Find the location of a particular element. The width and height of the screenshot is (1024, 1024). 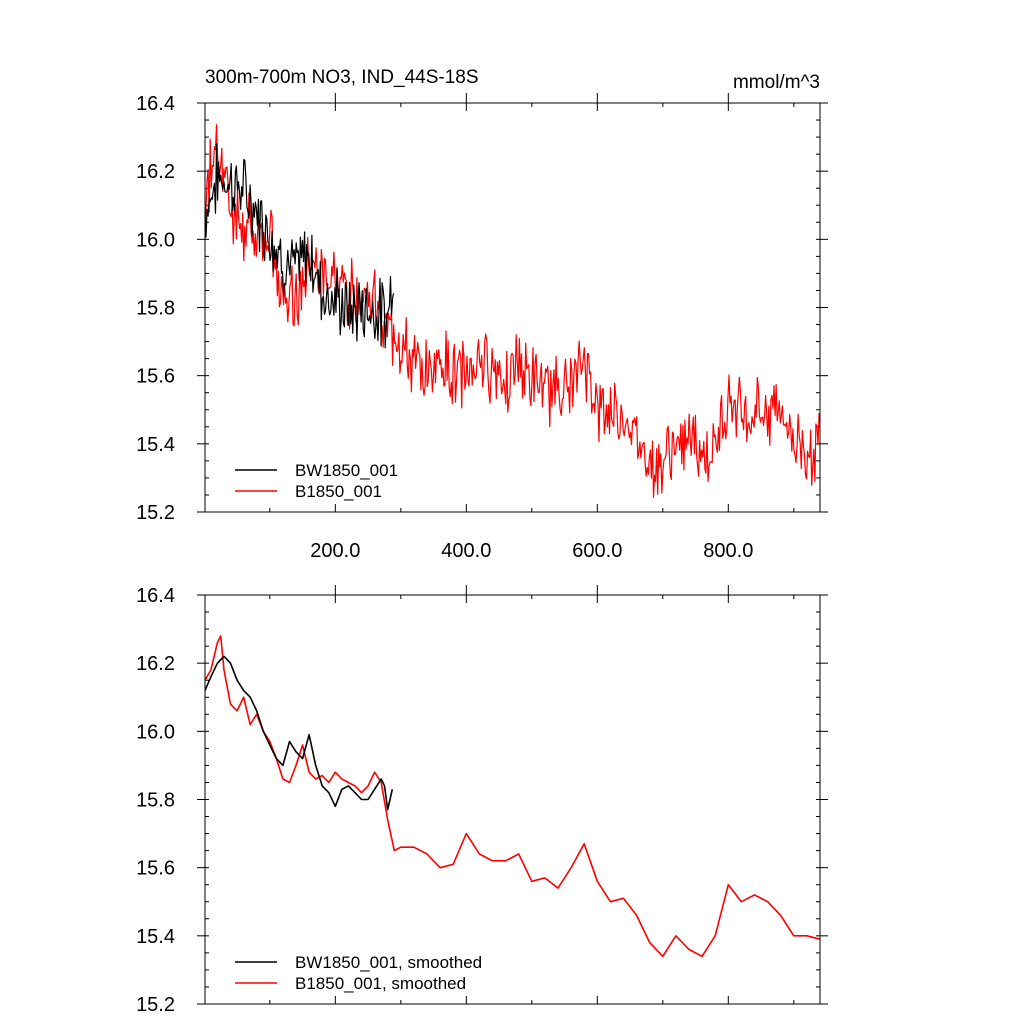

legend-label-b1850-smoothed: B1850_001, smoothed is located at coordinates (380, 983).